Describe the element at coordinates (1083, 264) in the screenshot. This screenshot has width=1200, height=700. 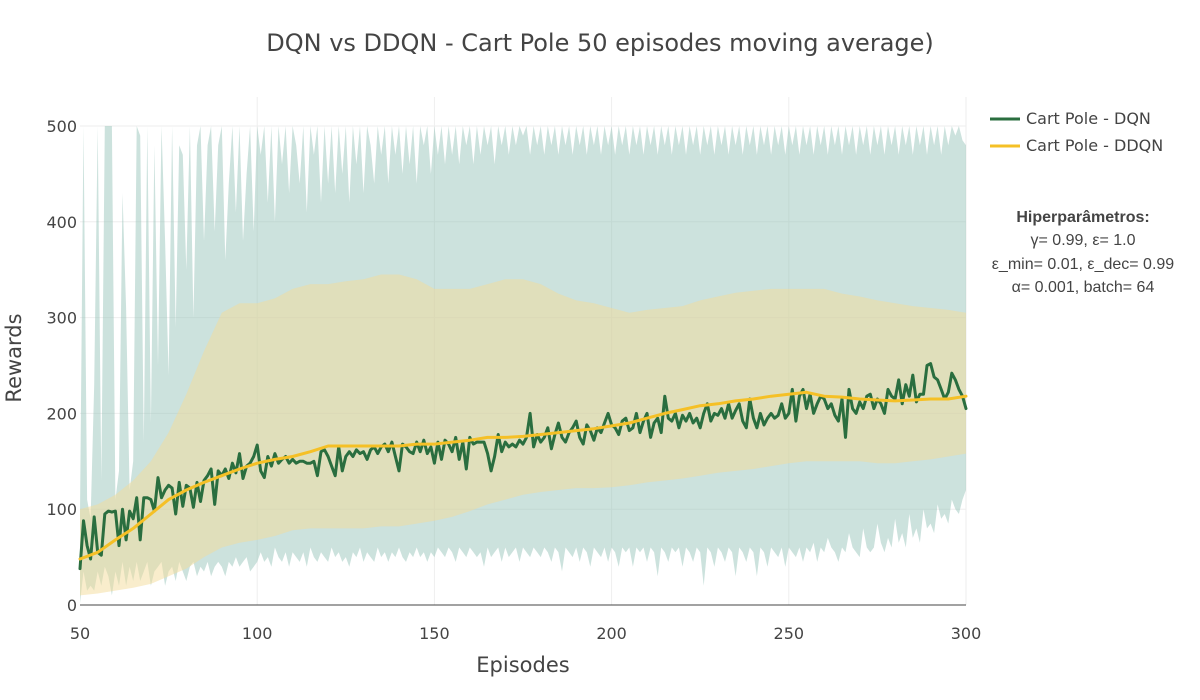
I see `hyperparameters-line-2: ε_min= 0.01, ε_dec= 0.99` at that location.